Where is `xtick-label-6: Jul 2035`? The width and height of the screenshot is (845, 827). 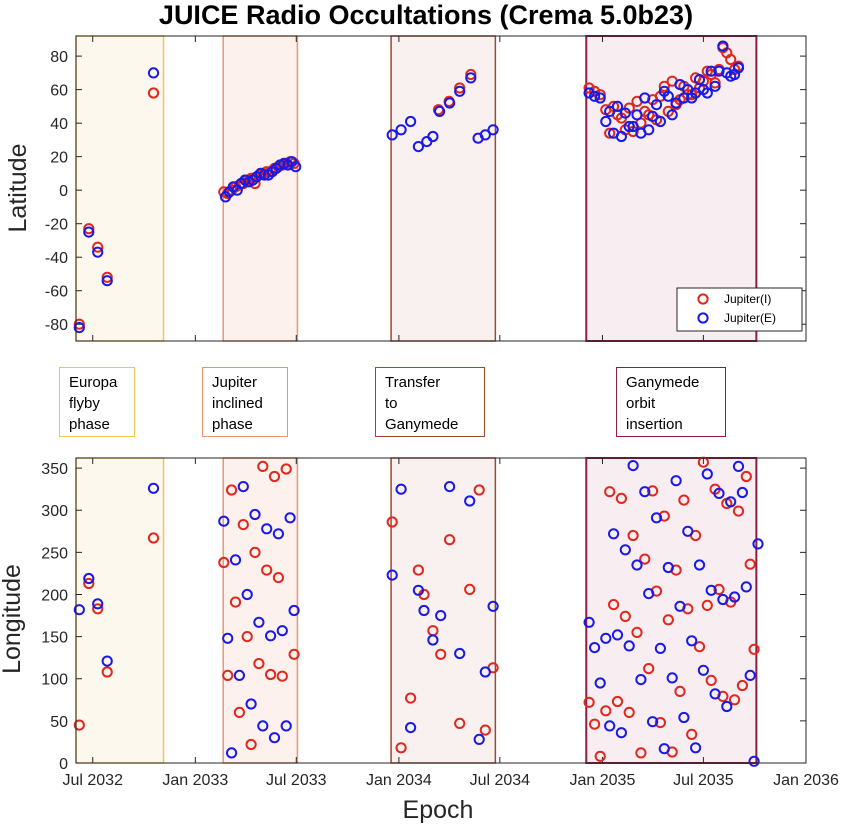
xtick-label-6: Jul 2035 is located at coordinates (703, 780).